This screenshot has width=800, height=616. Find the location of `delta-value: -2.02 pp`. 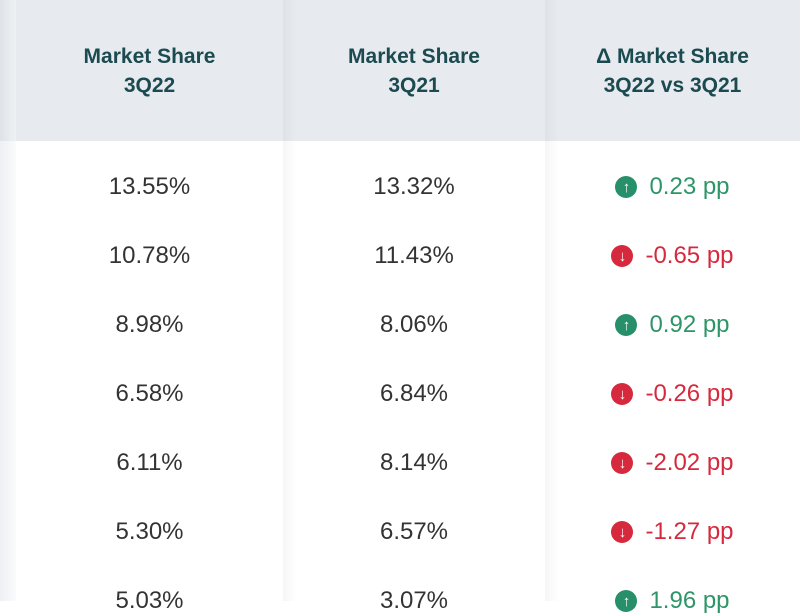

delta-value: -2.02 pp is located at coordinates (689, 462).